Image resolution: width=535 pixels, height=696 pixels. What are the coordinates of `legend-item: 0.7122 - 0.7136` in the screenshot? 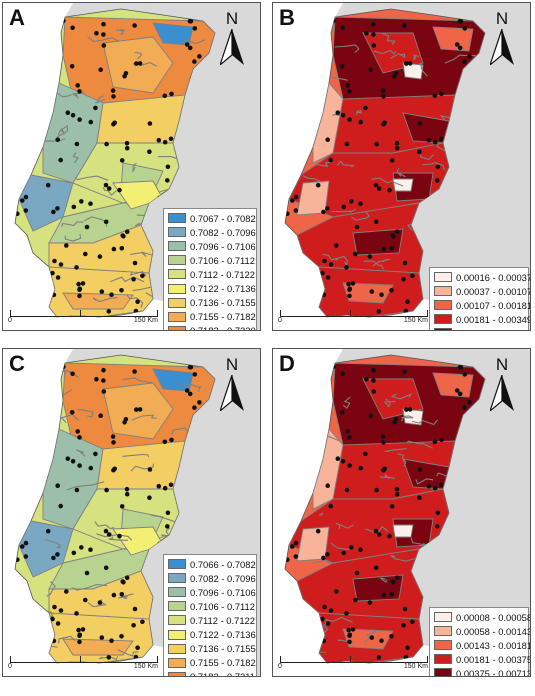 It's located at (212, 634).